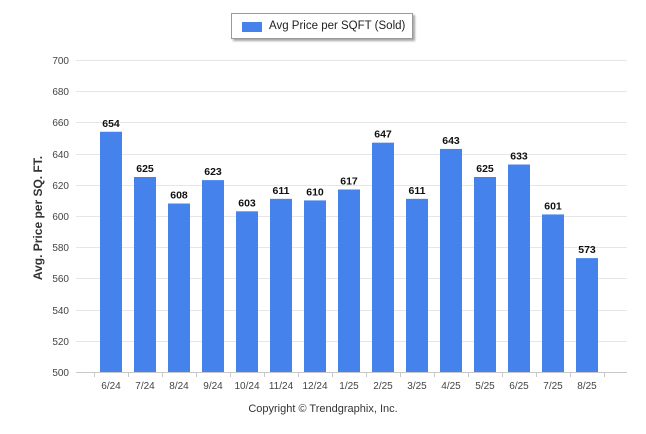 Image resolution: width=646 pixels, height=434 pixels. I want to click on x-tick-label: 7/24, so click(145, 386).